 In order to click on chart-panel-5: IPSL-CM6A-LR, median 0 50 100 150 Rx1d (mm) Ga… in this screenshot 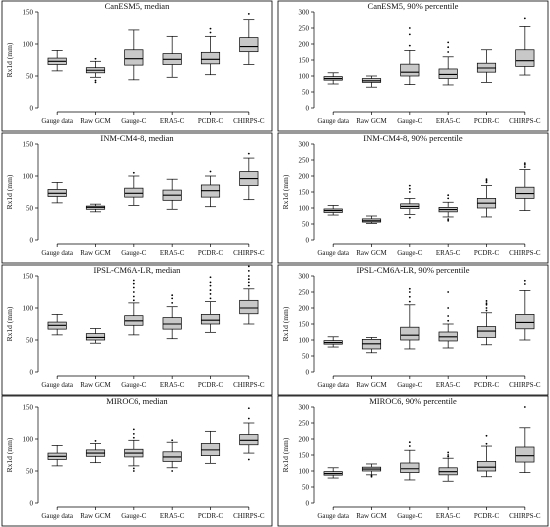, I will do `click(137, 330)`.